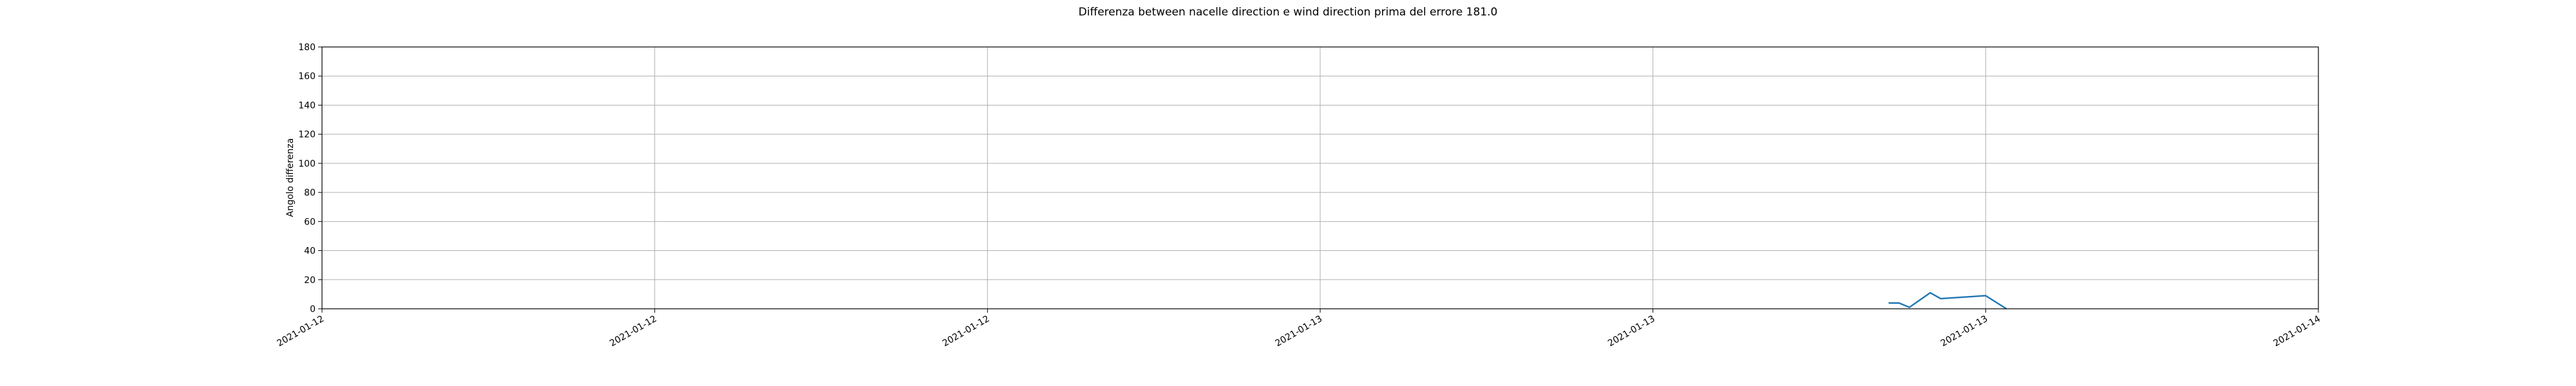  I want to click on y-tick-label: 120, so click(307, 135).